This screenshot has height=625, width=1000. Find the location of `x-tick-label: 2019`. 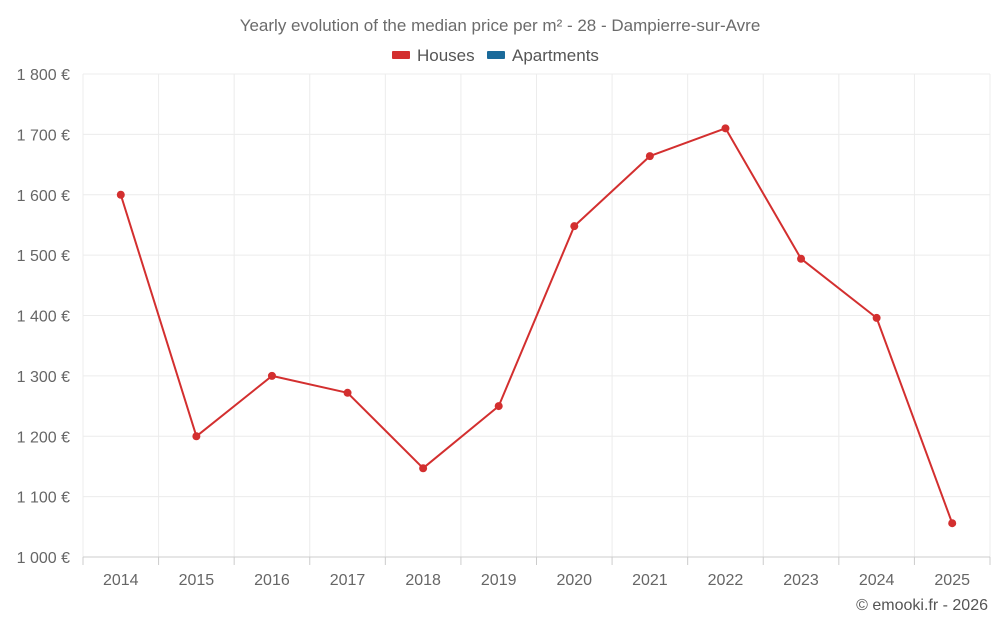

x-tick-label: 2019 is located at coordinates (499, 580).